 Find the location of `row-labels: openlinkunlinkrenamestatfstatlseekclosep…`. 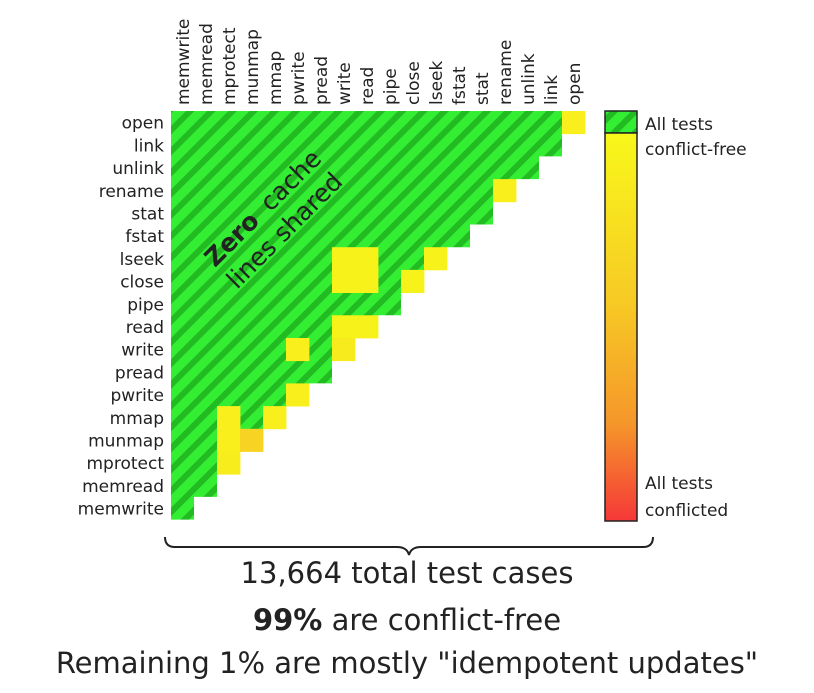

row-labels: openlinkunlinkrenamestatfstatlseekclosep… is located at coordinates (121, 317).